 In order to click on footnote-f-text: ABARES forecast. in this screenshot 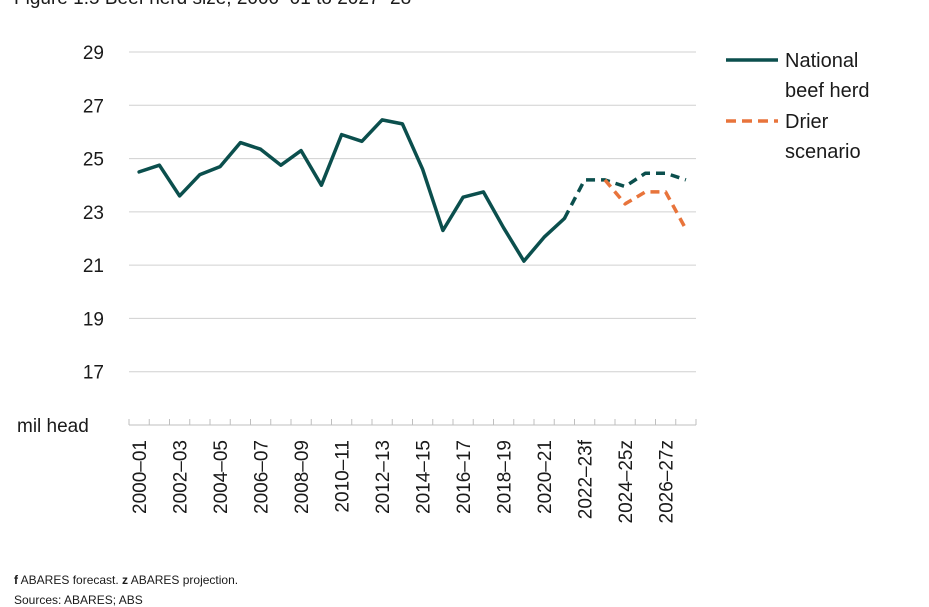, I will do `click(70, 580)`.